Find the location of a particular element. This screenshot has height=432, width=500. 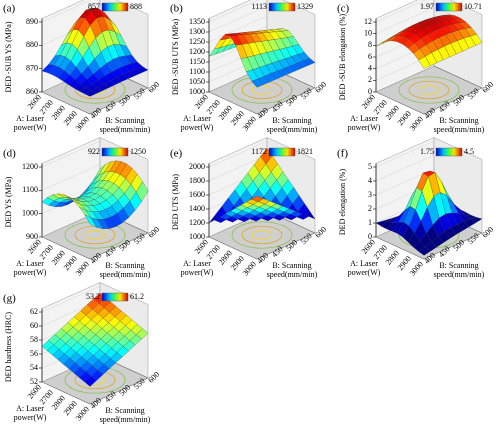

colorbar-min: 53.2 is located at coordinates (93, 296).